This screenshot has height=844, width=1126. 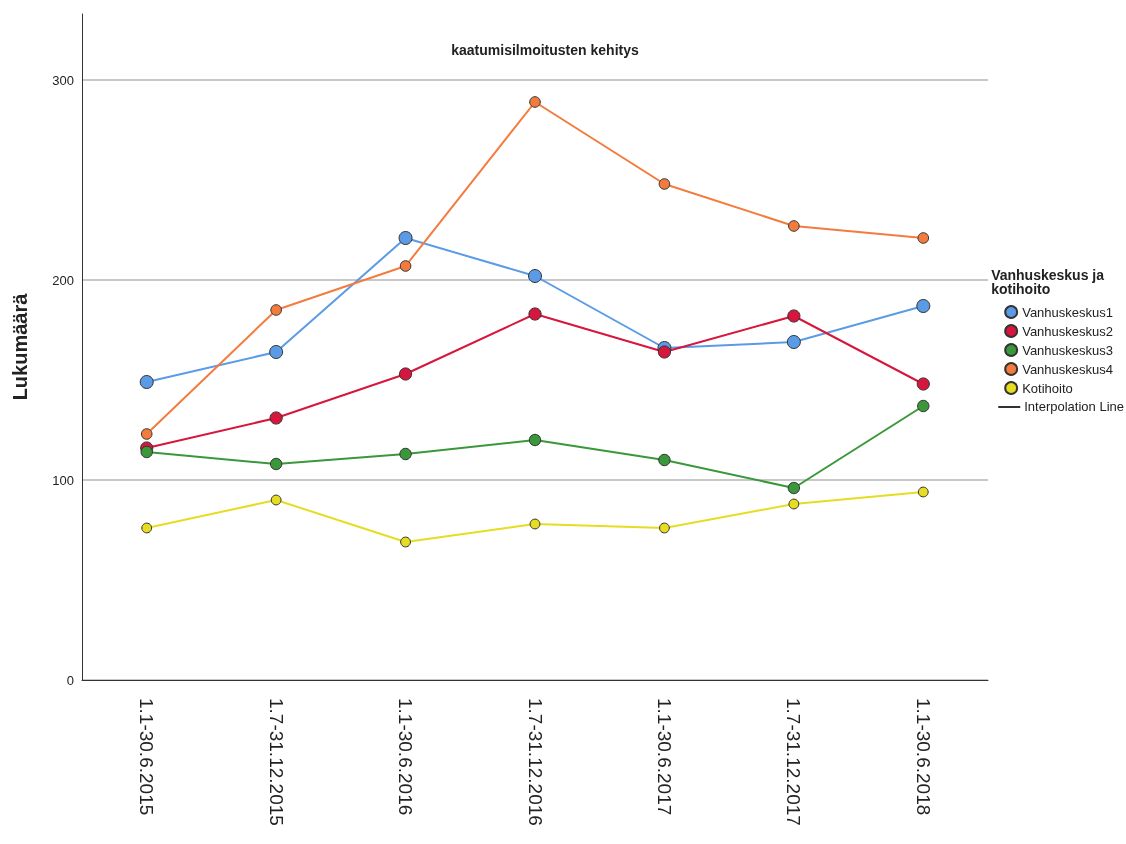 I want to click on x-tick-label: 1.7-31.12.2017, so click(x=794, y=762).